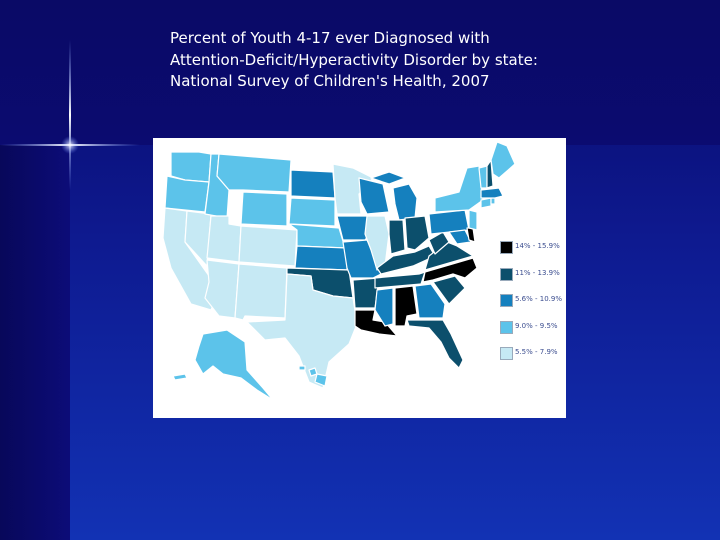  Describe the element at coordinates (530, 334) in the screenshot. I see `legend-item: 9.0% - 9.5%` at that location.